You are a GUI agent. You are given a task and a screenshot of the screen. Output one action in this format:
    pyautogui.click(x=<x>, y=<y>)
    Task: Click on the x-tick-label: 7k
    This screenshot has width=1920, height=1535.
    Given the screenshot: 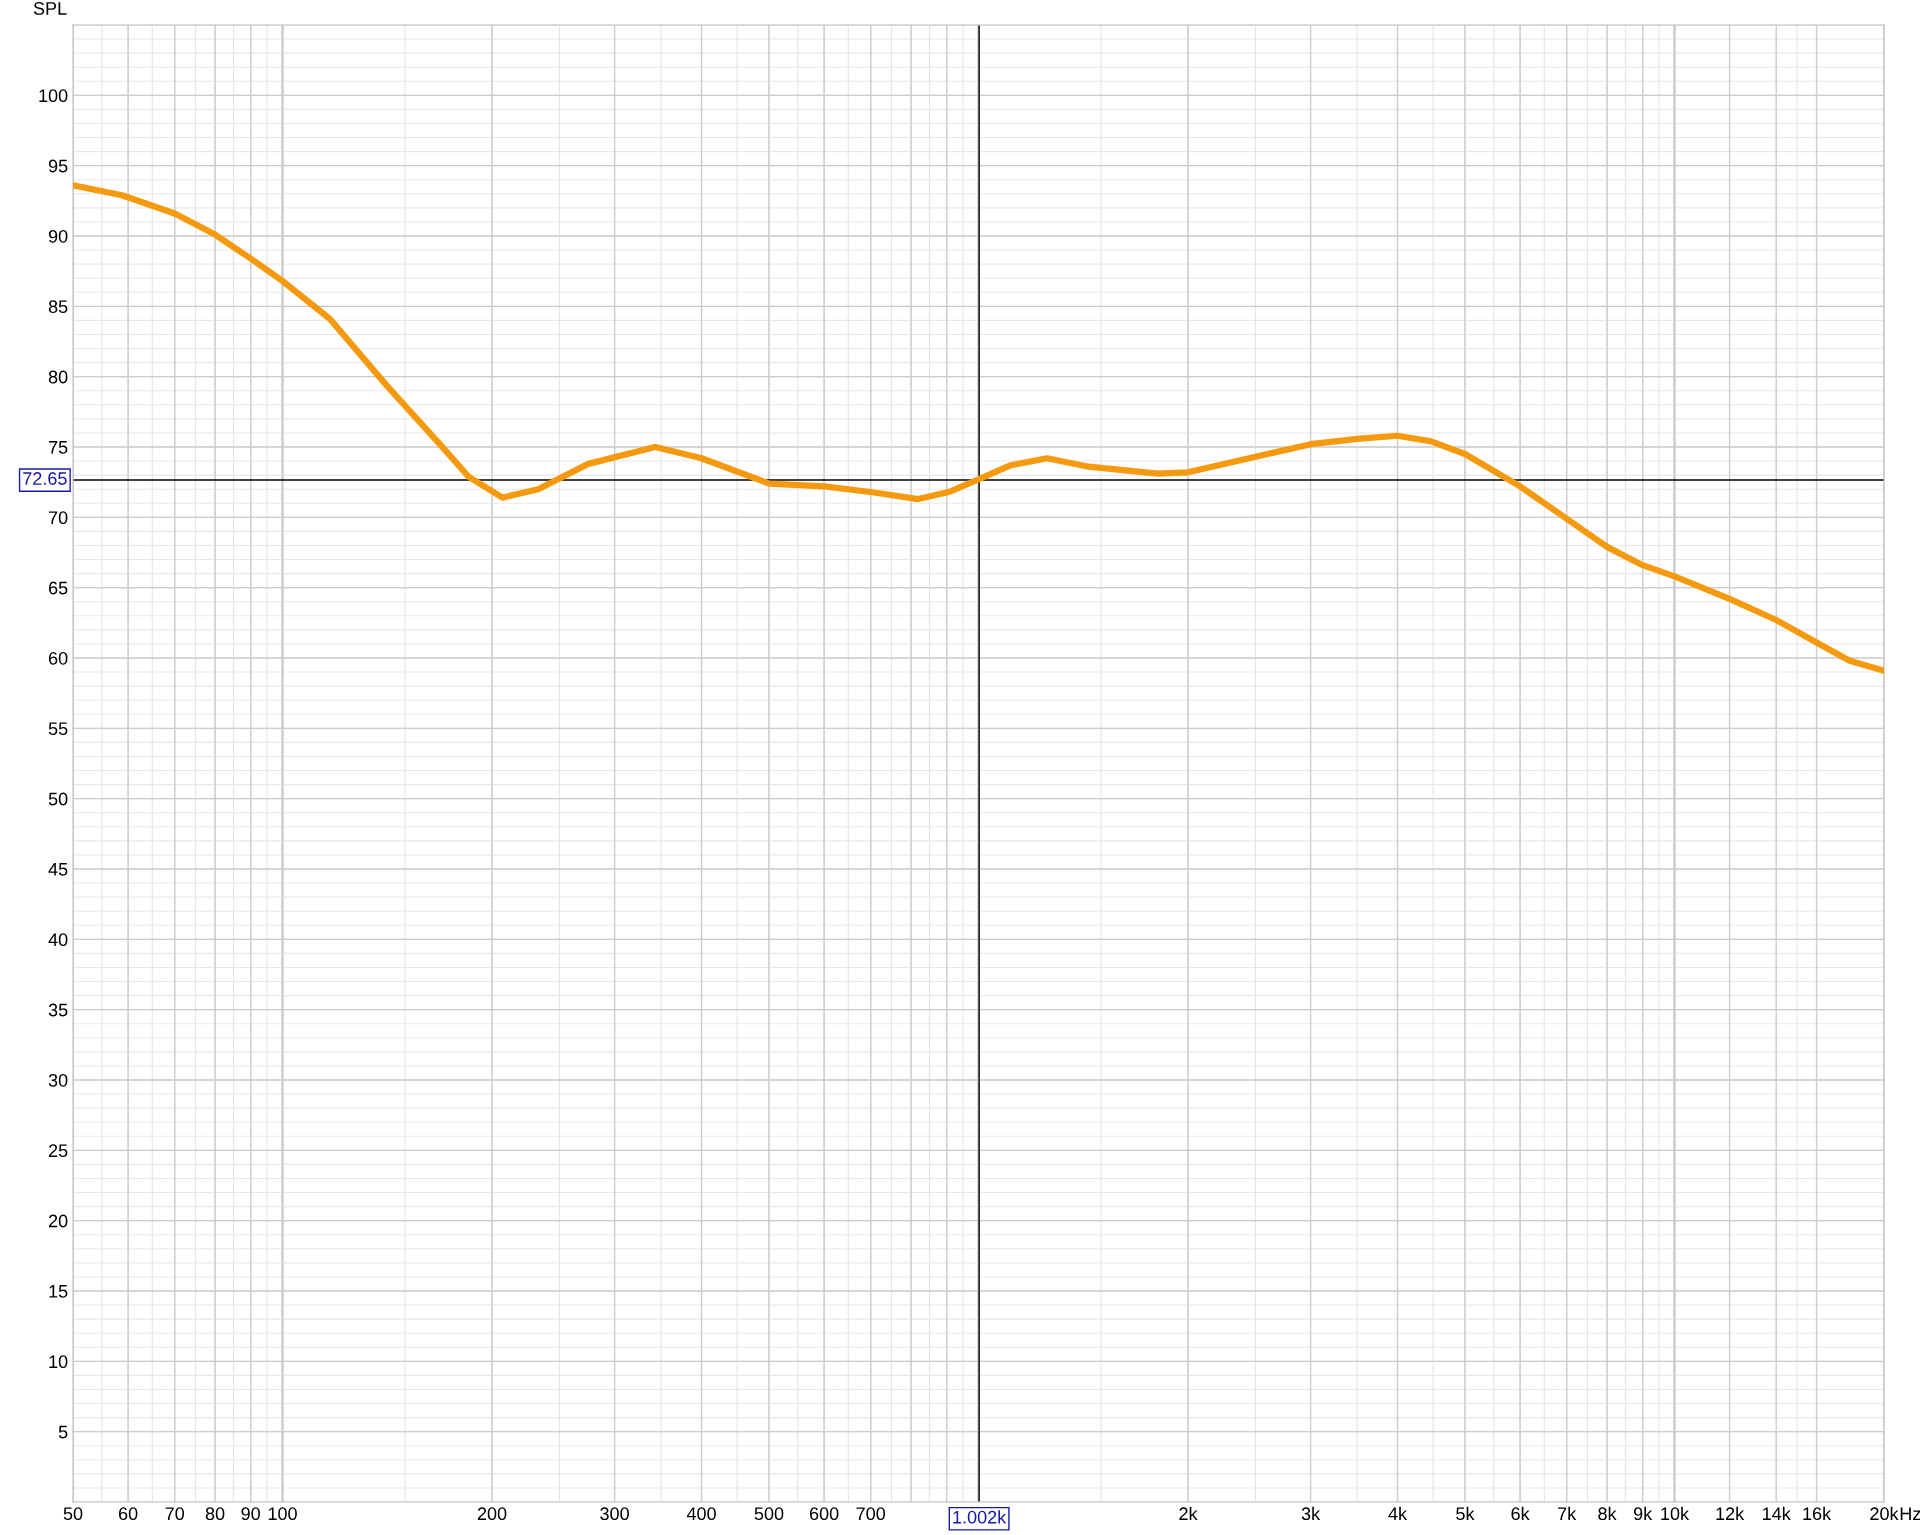 What is the action you would take?
    pyautogui.click(x=1567, y=1513)
    